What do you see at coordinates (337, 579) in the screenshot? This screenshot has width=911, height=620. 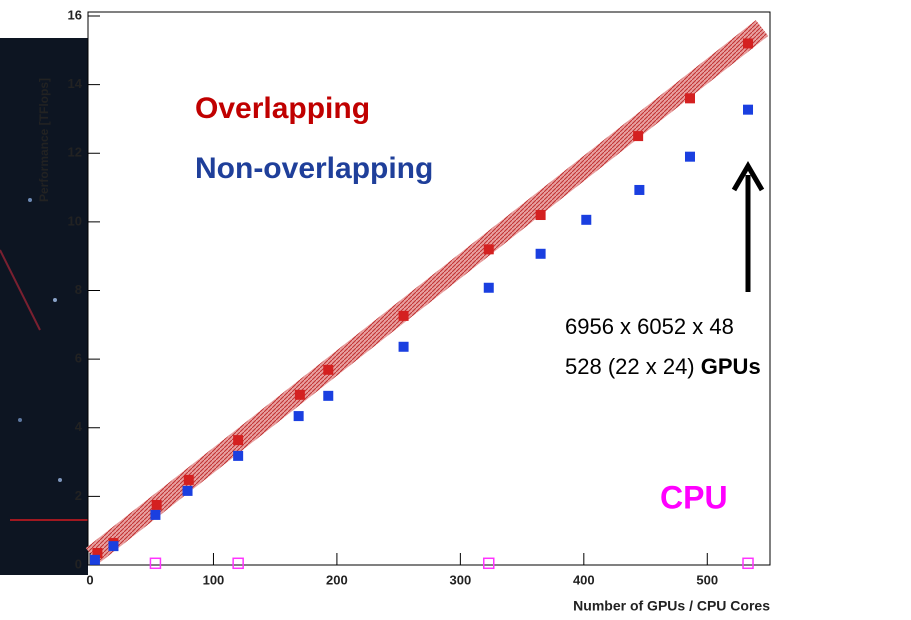 I see `x-tick-label: 200` at bounding box center [337, 579].